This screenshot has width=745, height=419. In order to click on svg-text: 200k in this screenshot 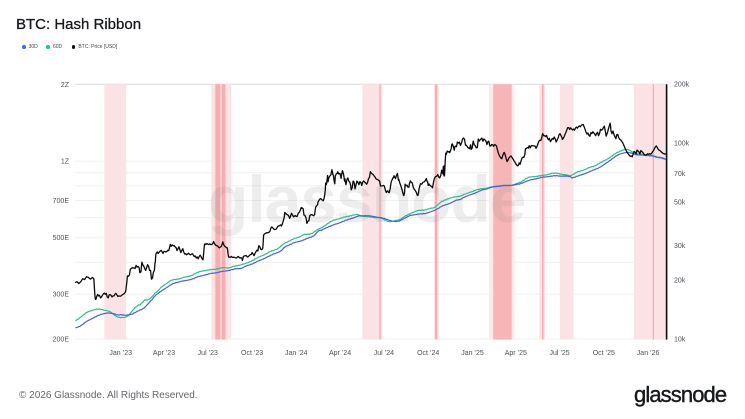, I will do `click(682, 84)`.